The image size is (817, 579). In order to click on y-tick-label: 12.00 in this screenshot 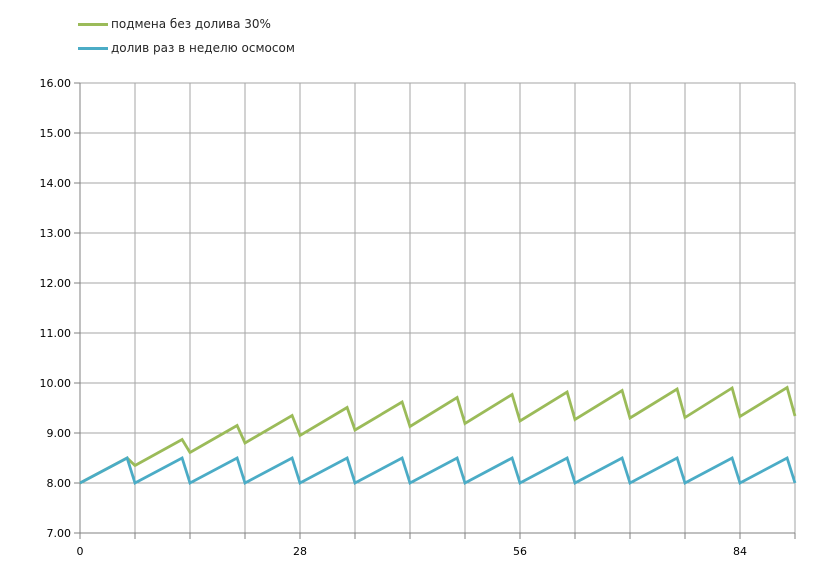, I will do `click(56, 283)`.